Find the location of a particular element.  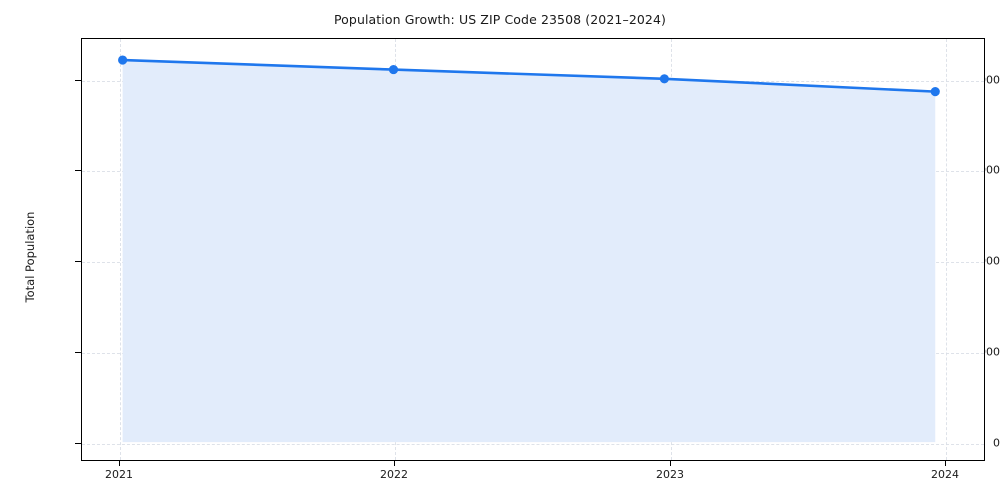

data-point-markers is located at coordinates (529, 76).